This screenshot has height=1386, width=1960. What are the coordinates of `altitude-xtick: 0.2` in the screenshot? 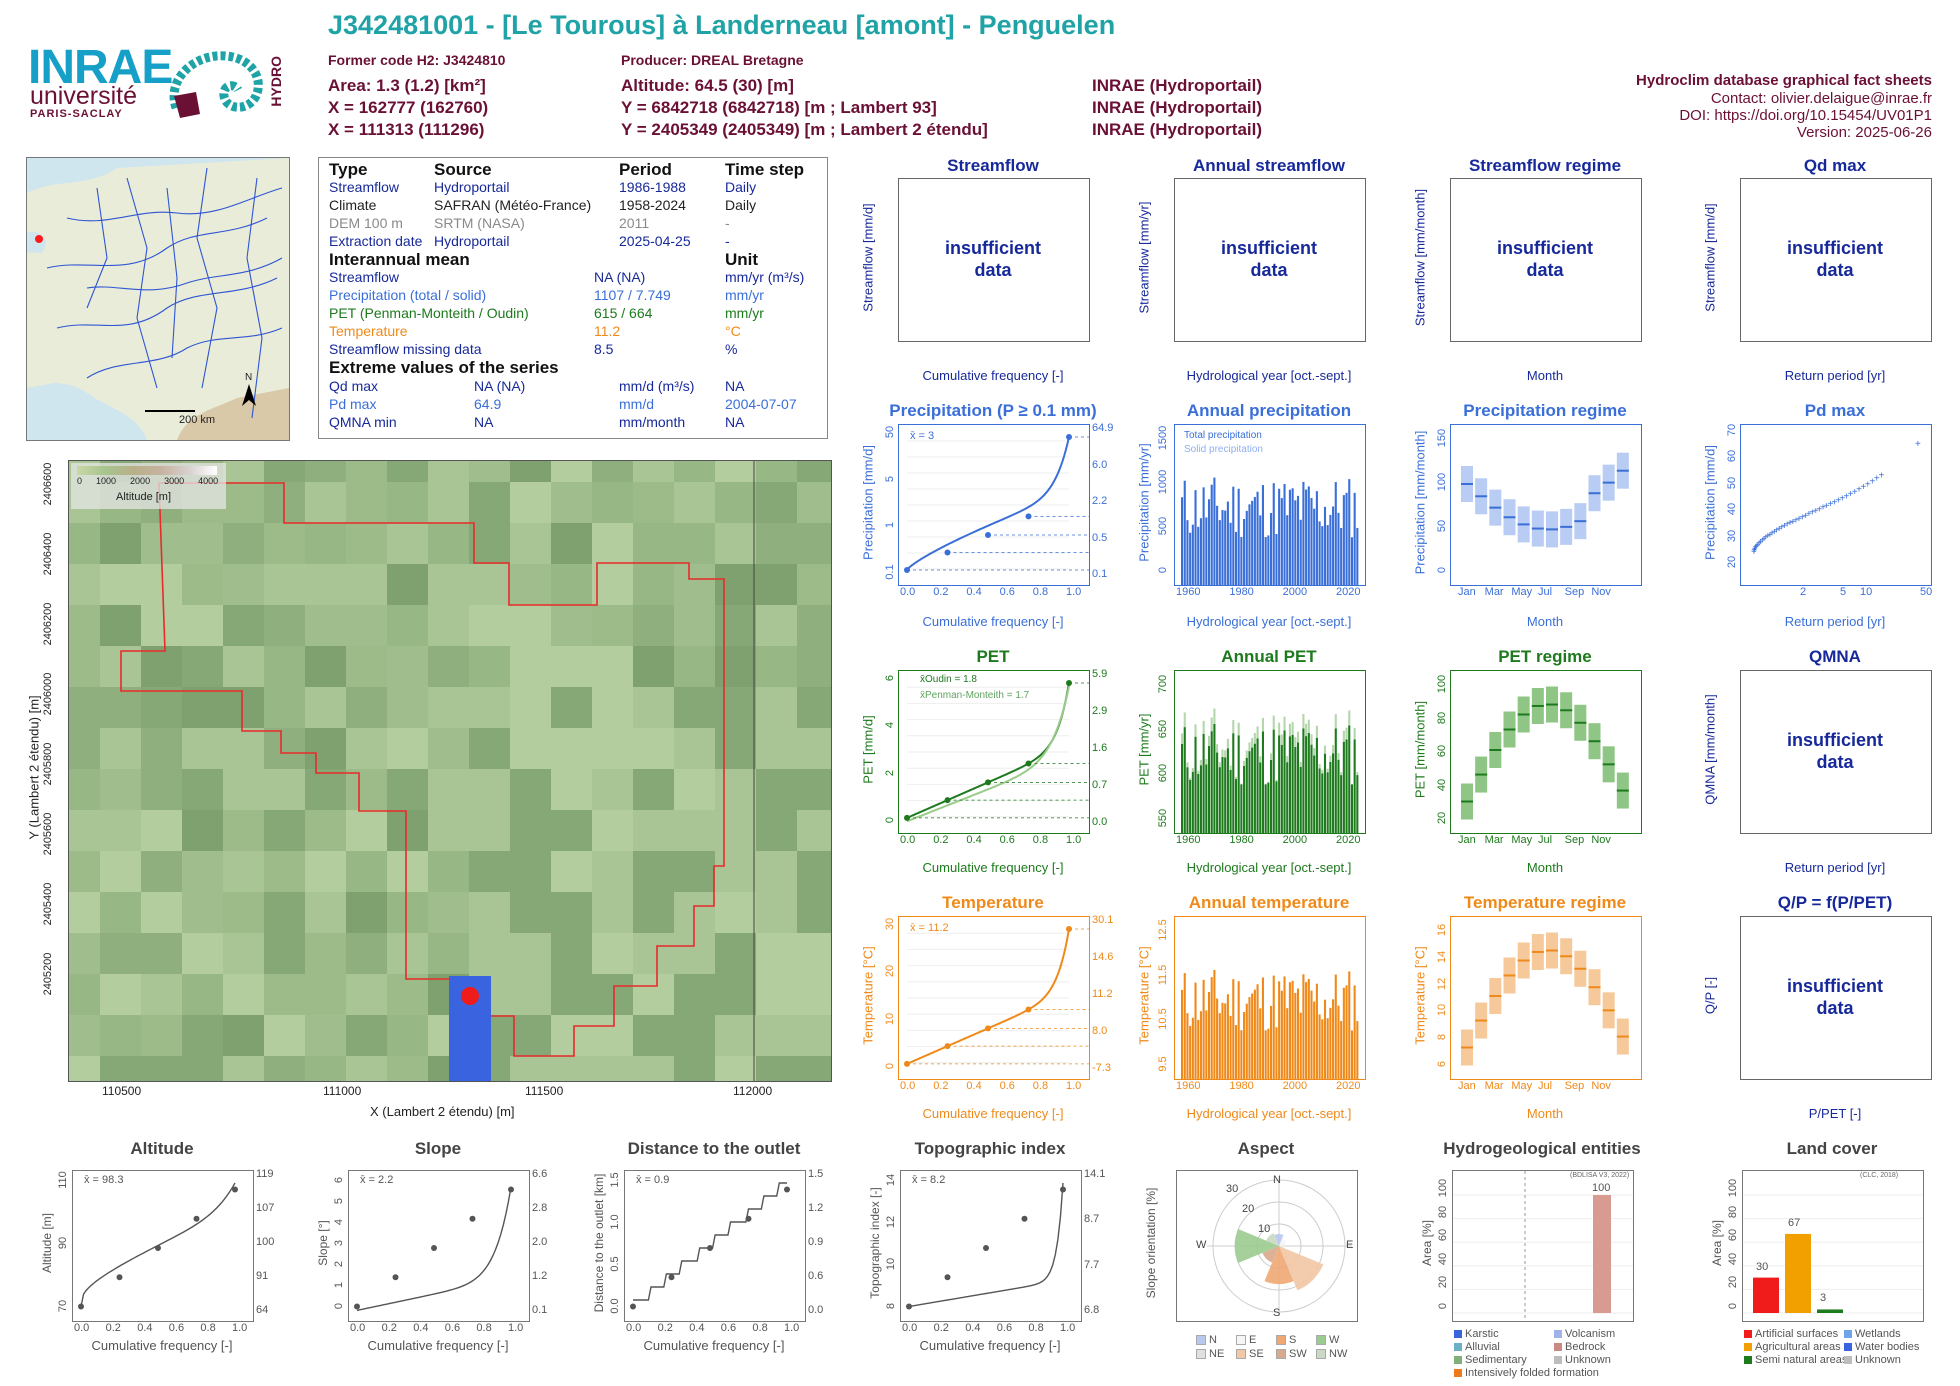 It's located at (113, 1328).